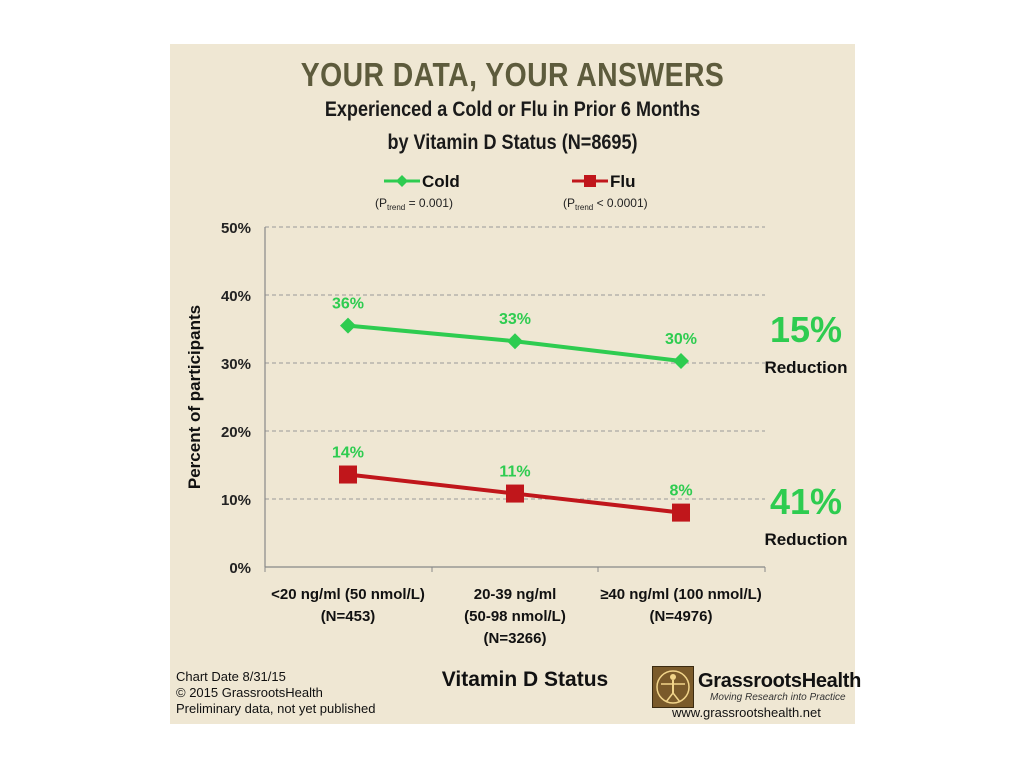 The height and width of the screenshot is (768, 1024). I want to click on y-tick-label: 0%, so click(240, 568).